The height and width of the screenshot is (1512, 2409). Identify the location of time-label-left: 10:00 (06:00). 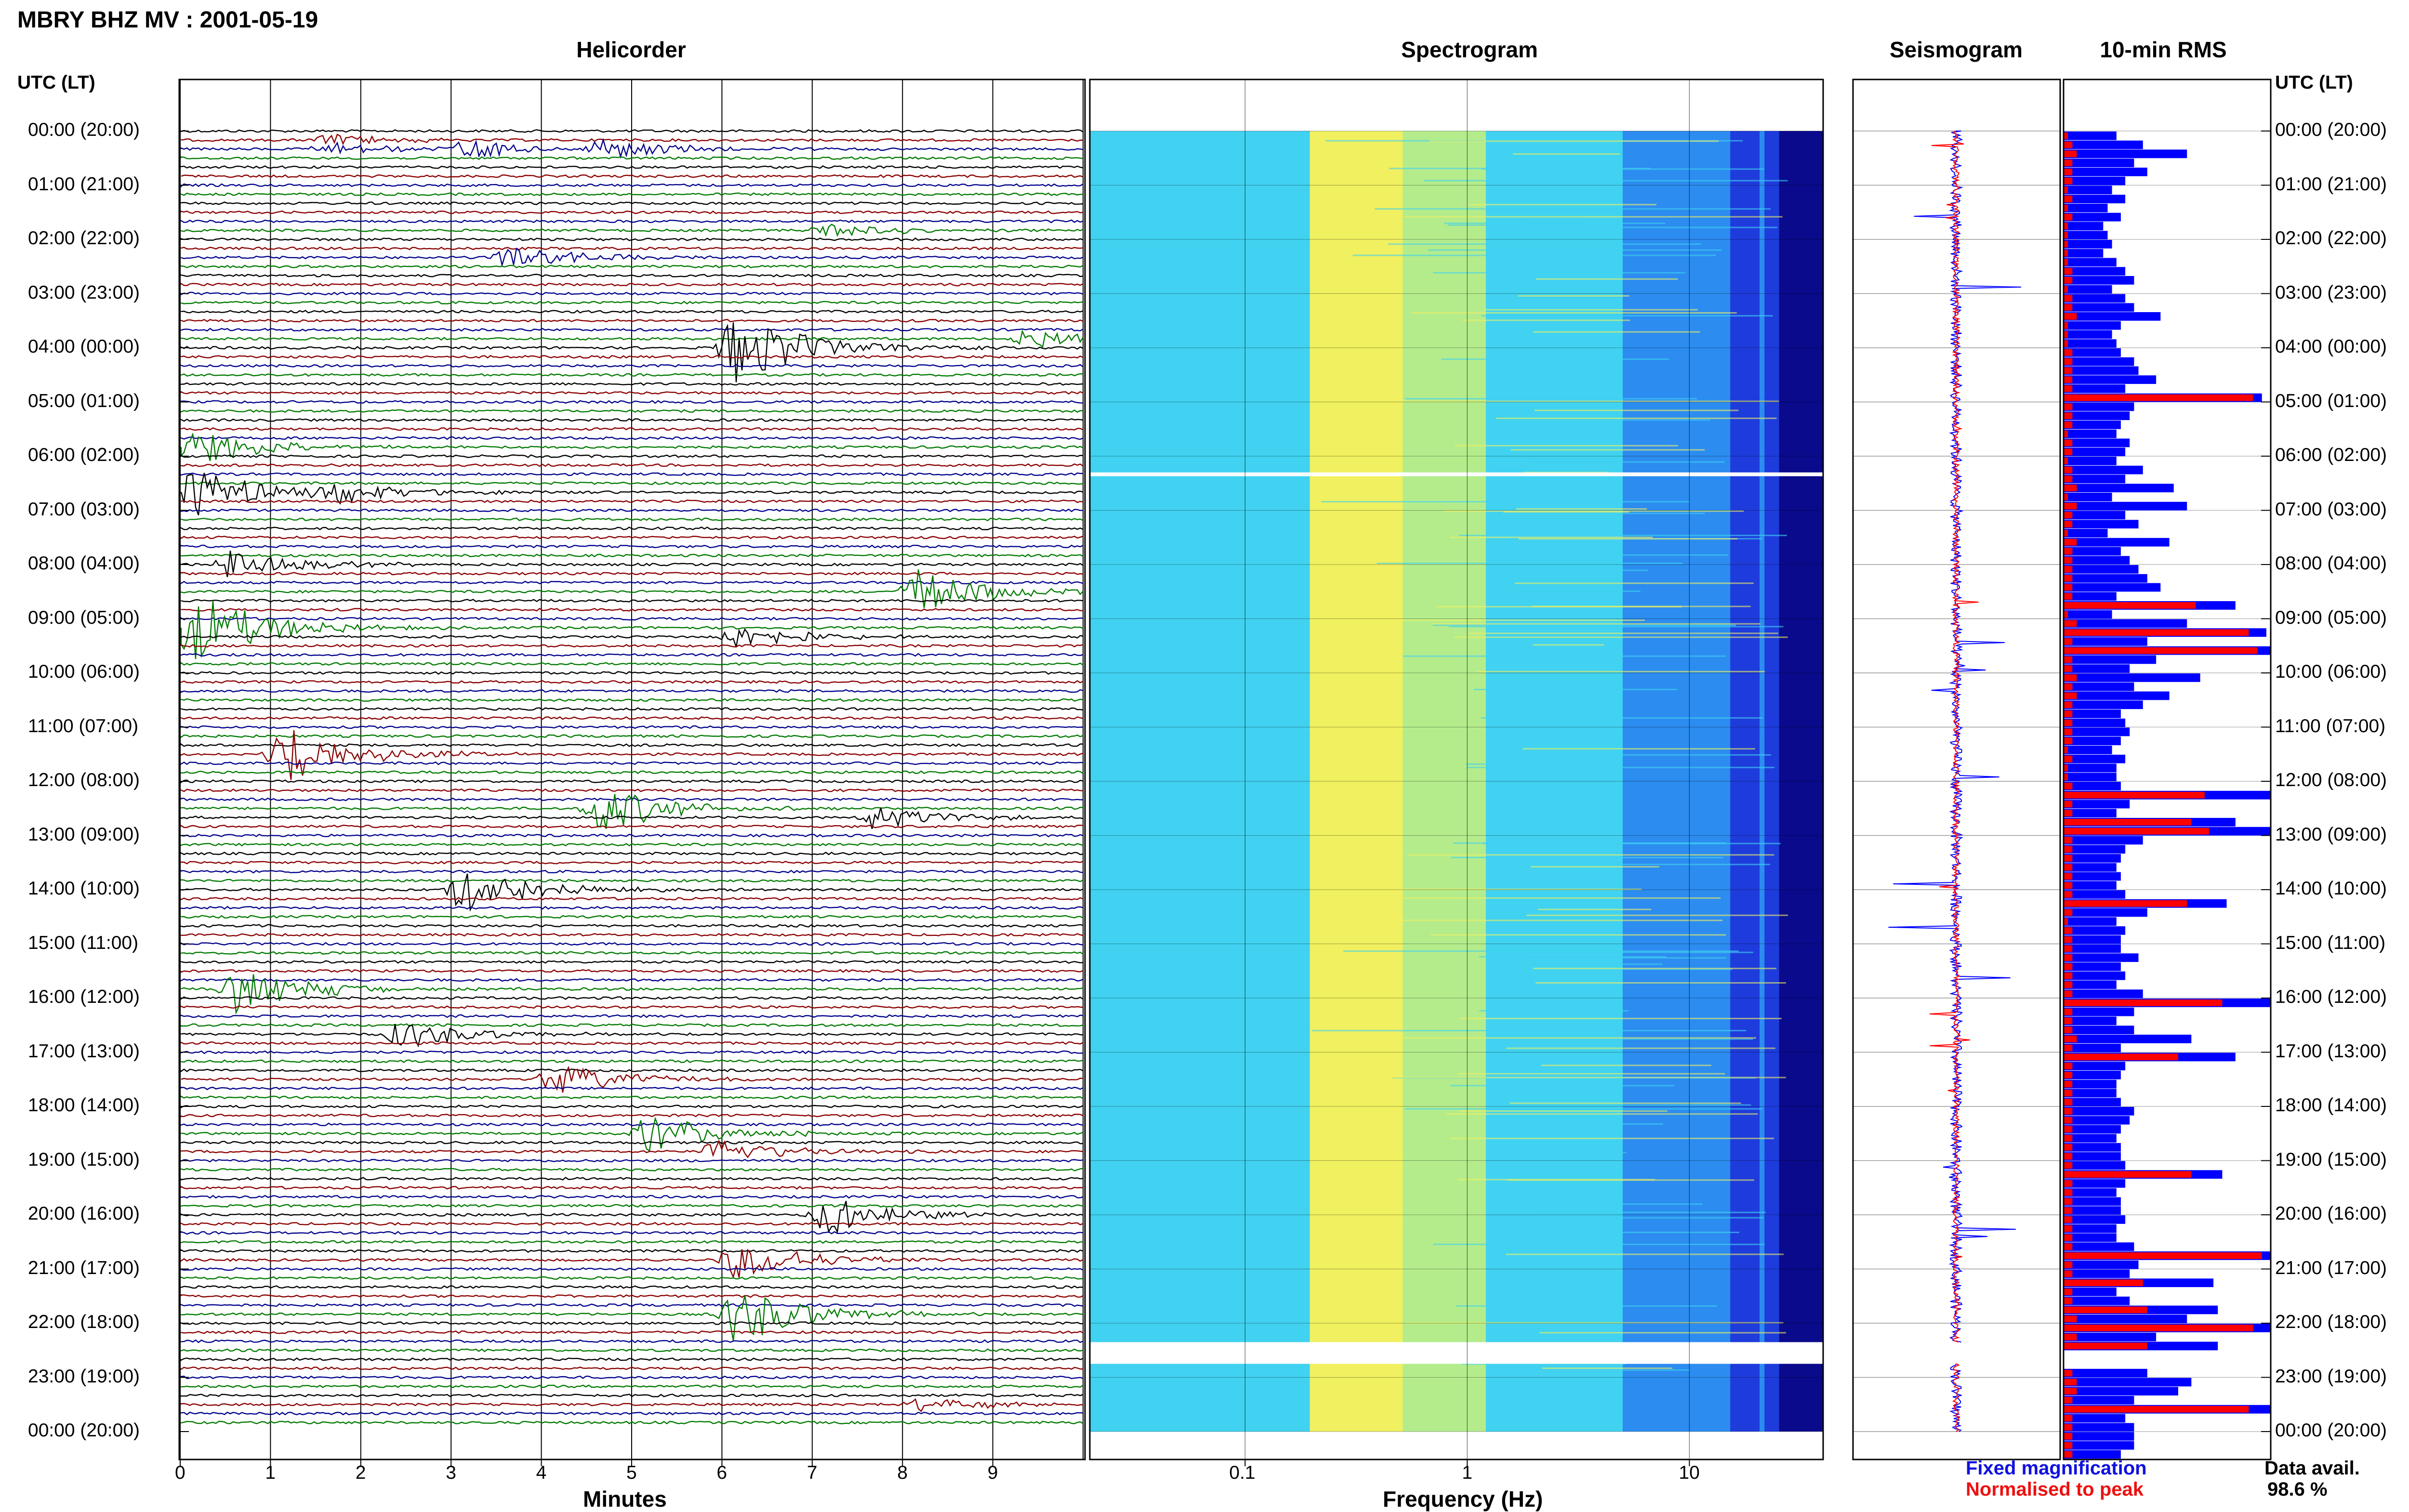
(84, 671).